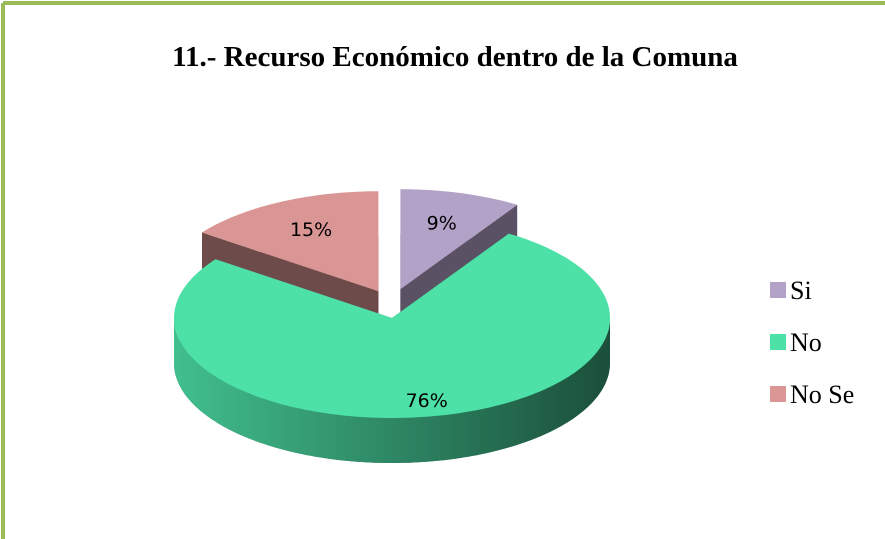  I want to click on value-label: 15%, so click(311, 230).